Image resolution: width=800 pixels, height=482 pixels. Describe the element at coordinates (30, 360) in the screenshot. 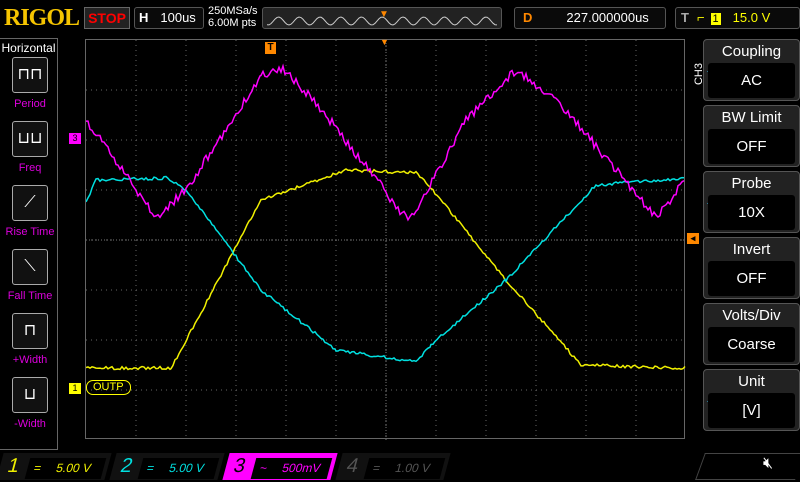

I see `menu-item-label: +Width` at that location.